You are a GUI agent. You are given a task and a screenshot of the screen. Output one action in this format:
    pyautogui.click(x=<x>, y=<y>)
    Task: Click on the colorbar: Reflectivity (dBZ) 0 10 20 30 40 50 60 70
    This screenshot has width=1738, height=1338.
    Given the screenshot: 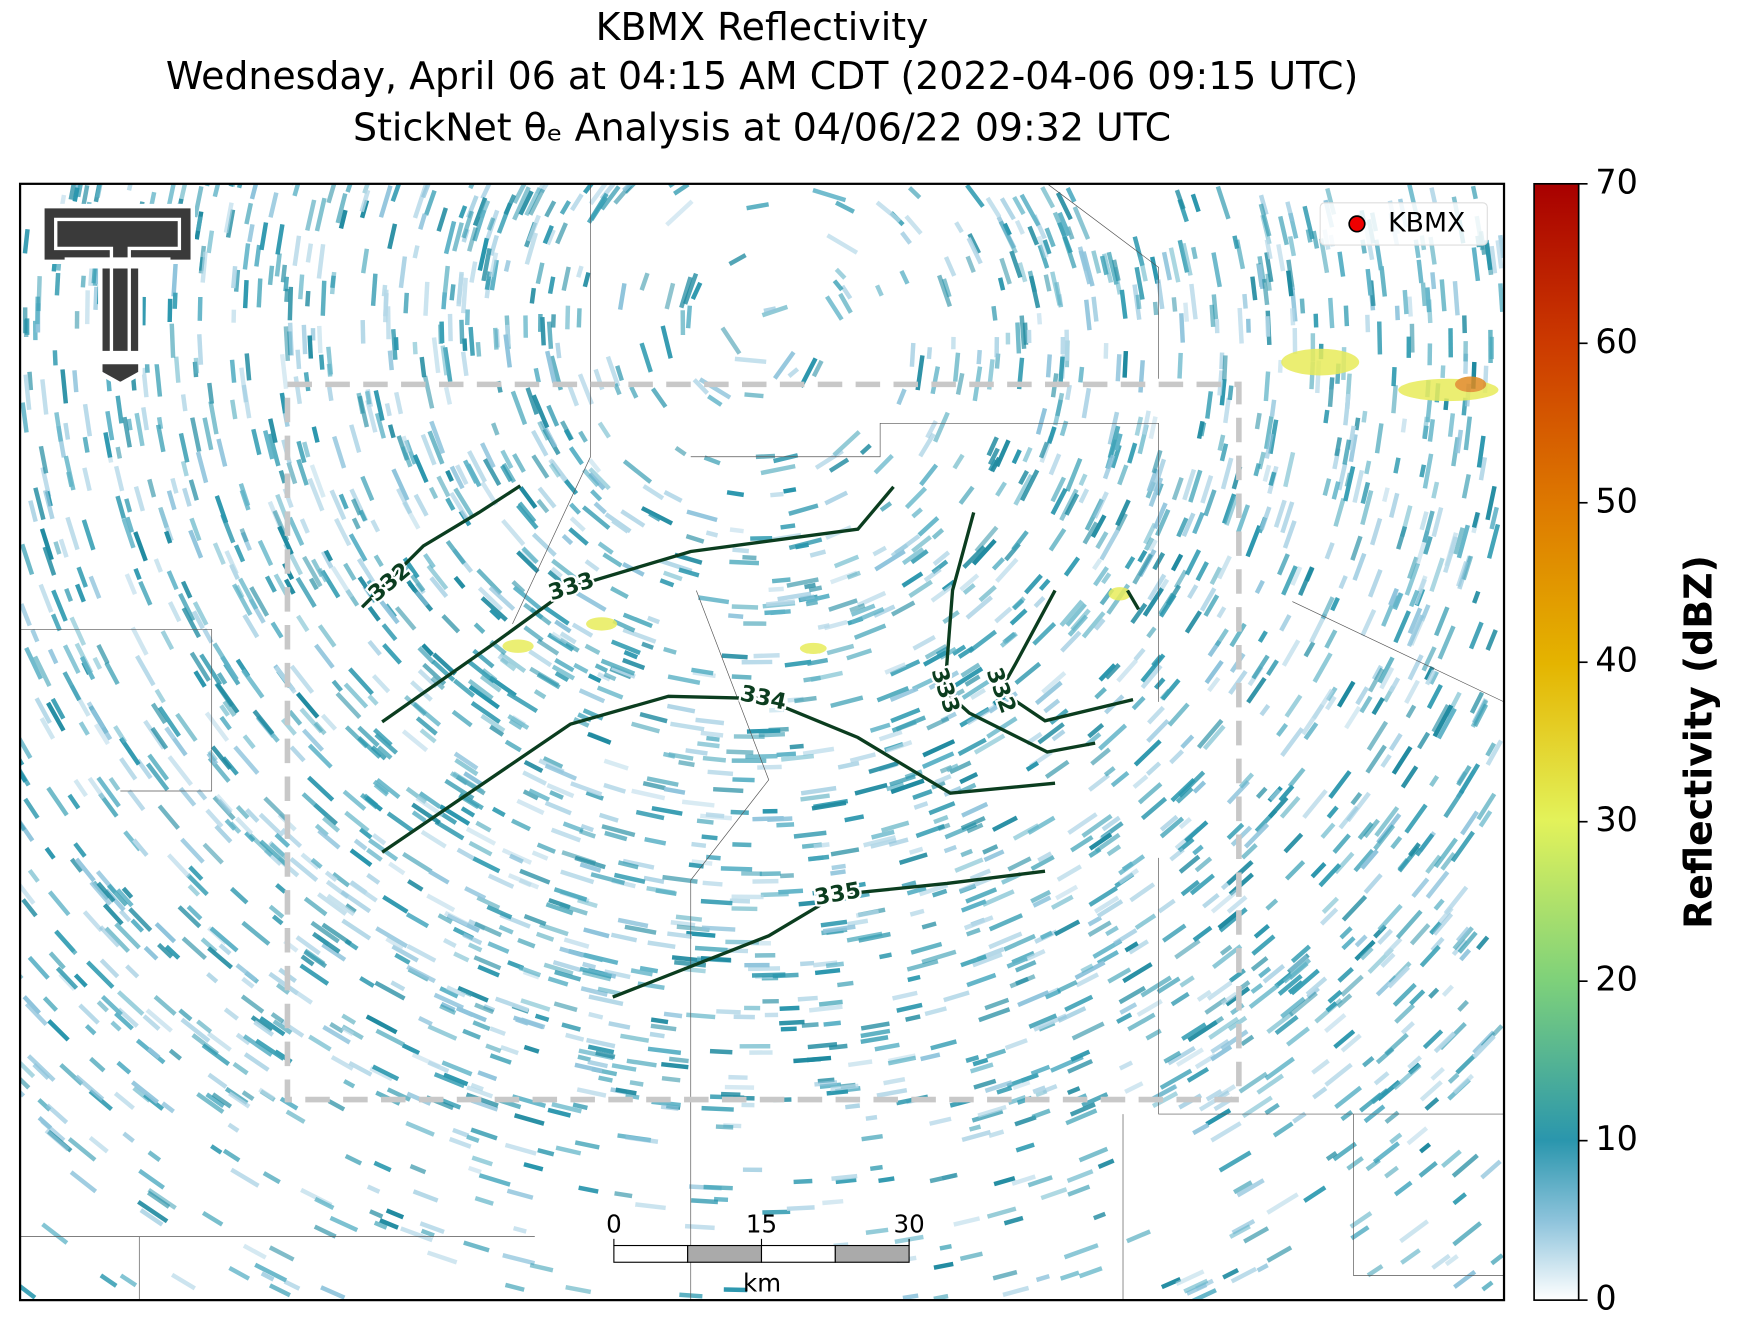 What is the action you would take?
    pyautogui.click(x=1627, y=740)
    